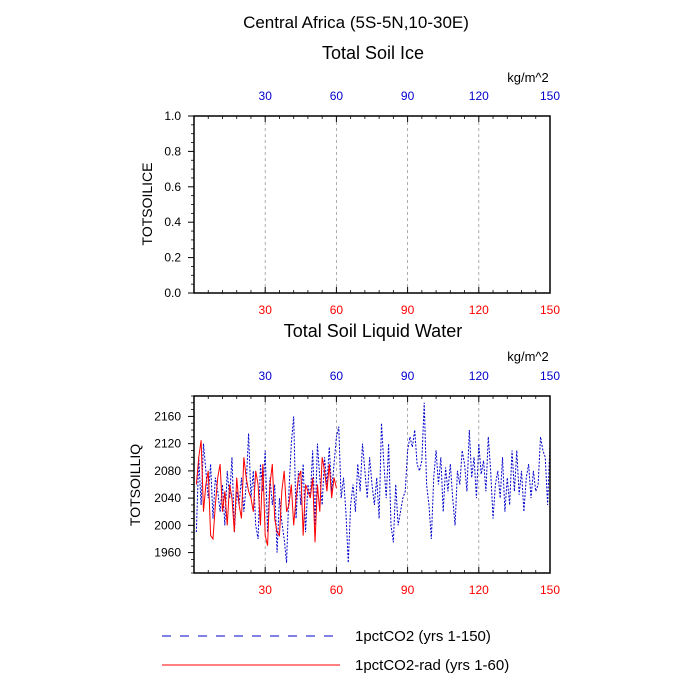  What do you see at coordinates (373, 53) in the screenshot?
I see `panel-title: Total Soil Ice` at bounding box center [373, 53].